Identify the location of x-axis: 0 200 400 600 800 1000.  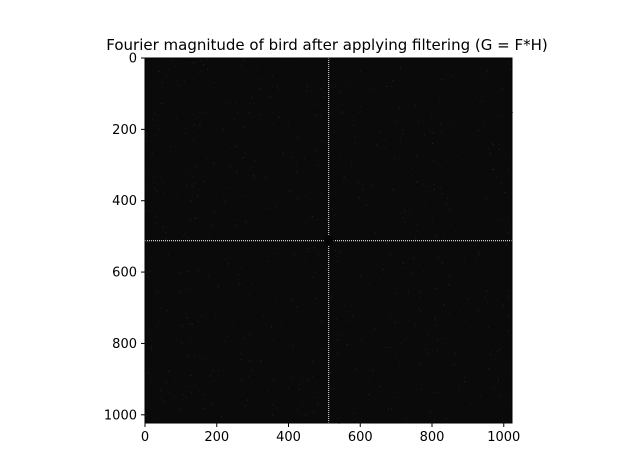
(330, 434).